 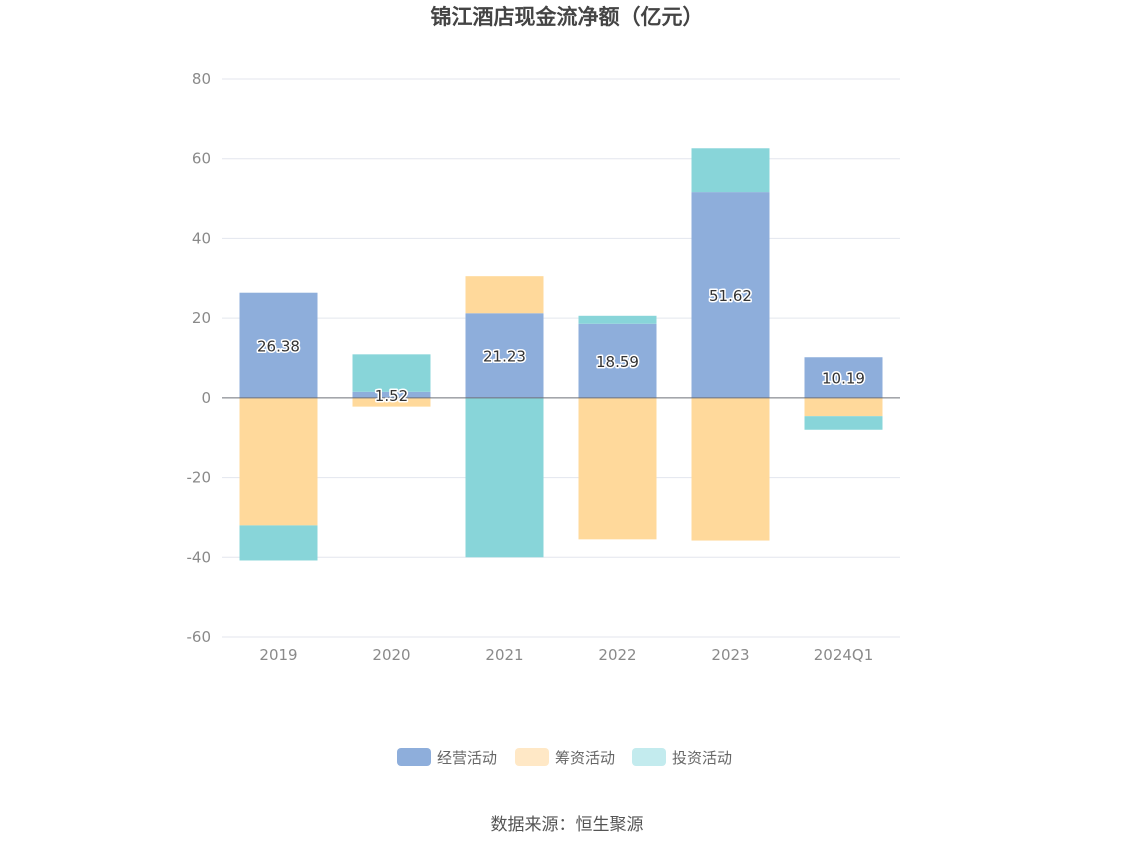 What do you see at coordinates (504, 295) in the screenshot?
I see `bar-financing-2021` at bounding box center [504, 295].